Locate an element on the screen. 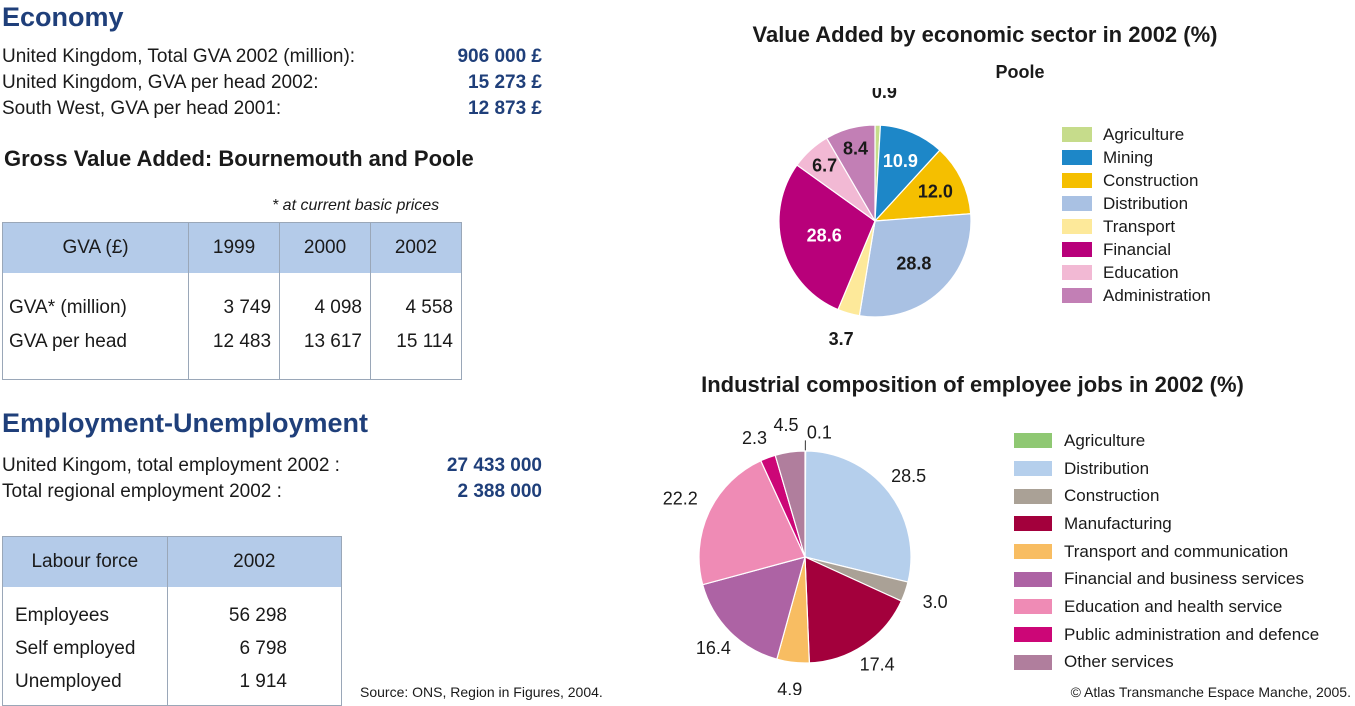 This screenshot has height=706, width=1355. labour-row: Self employed 6 798 is located at coordinates (172, 648).